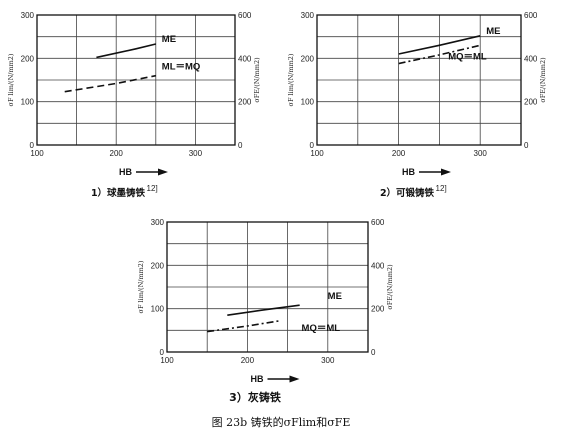  I want to click on chart-subtitle: 1）球墨铸铁, so click(118, 193).